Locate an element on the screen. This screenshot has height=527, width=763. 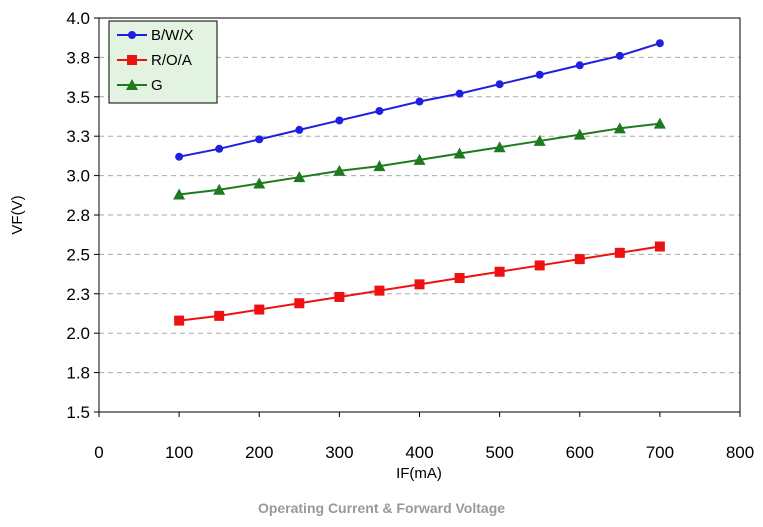
y-tick-label: 3.3 is located at coordinates (78, 136).